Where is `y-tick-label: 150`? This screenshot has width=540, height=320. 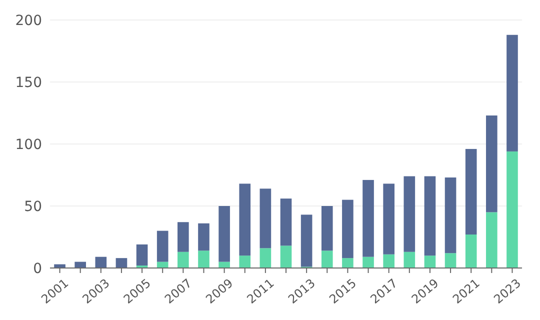 y-tick-label: 150 is located at coordinates (28, 82).